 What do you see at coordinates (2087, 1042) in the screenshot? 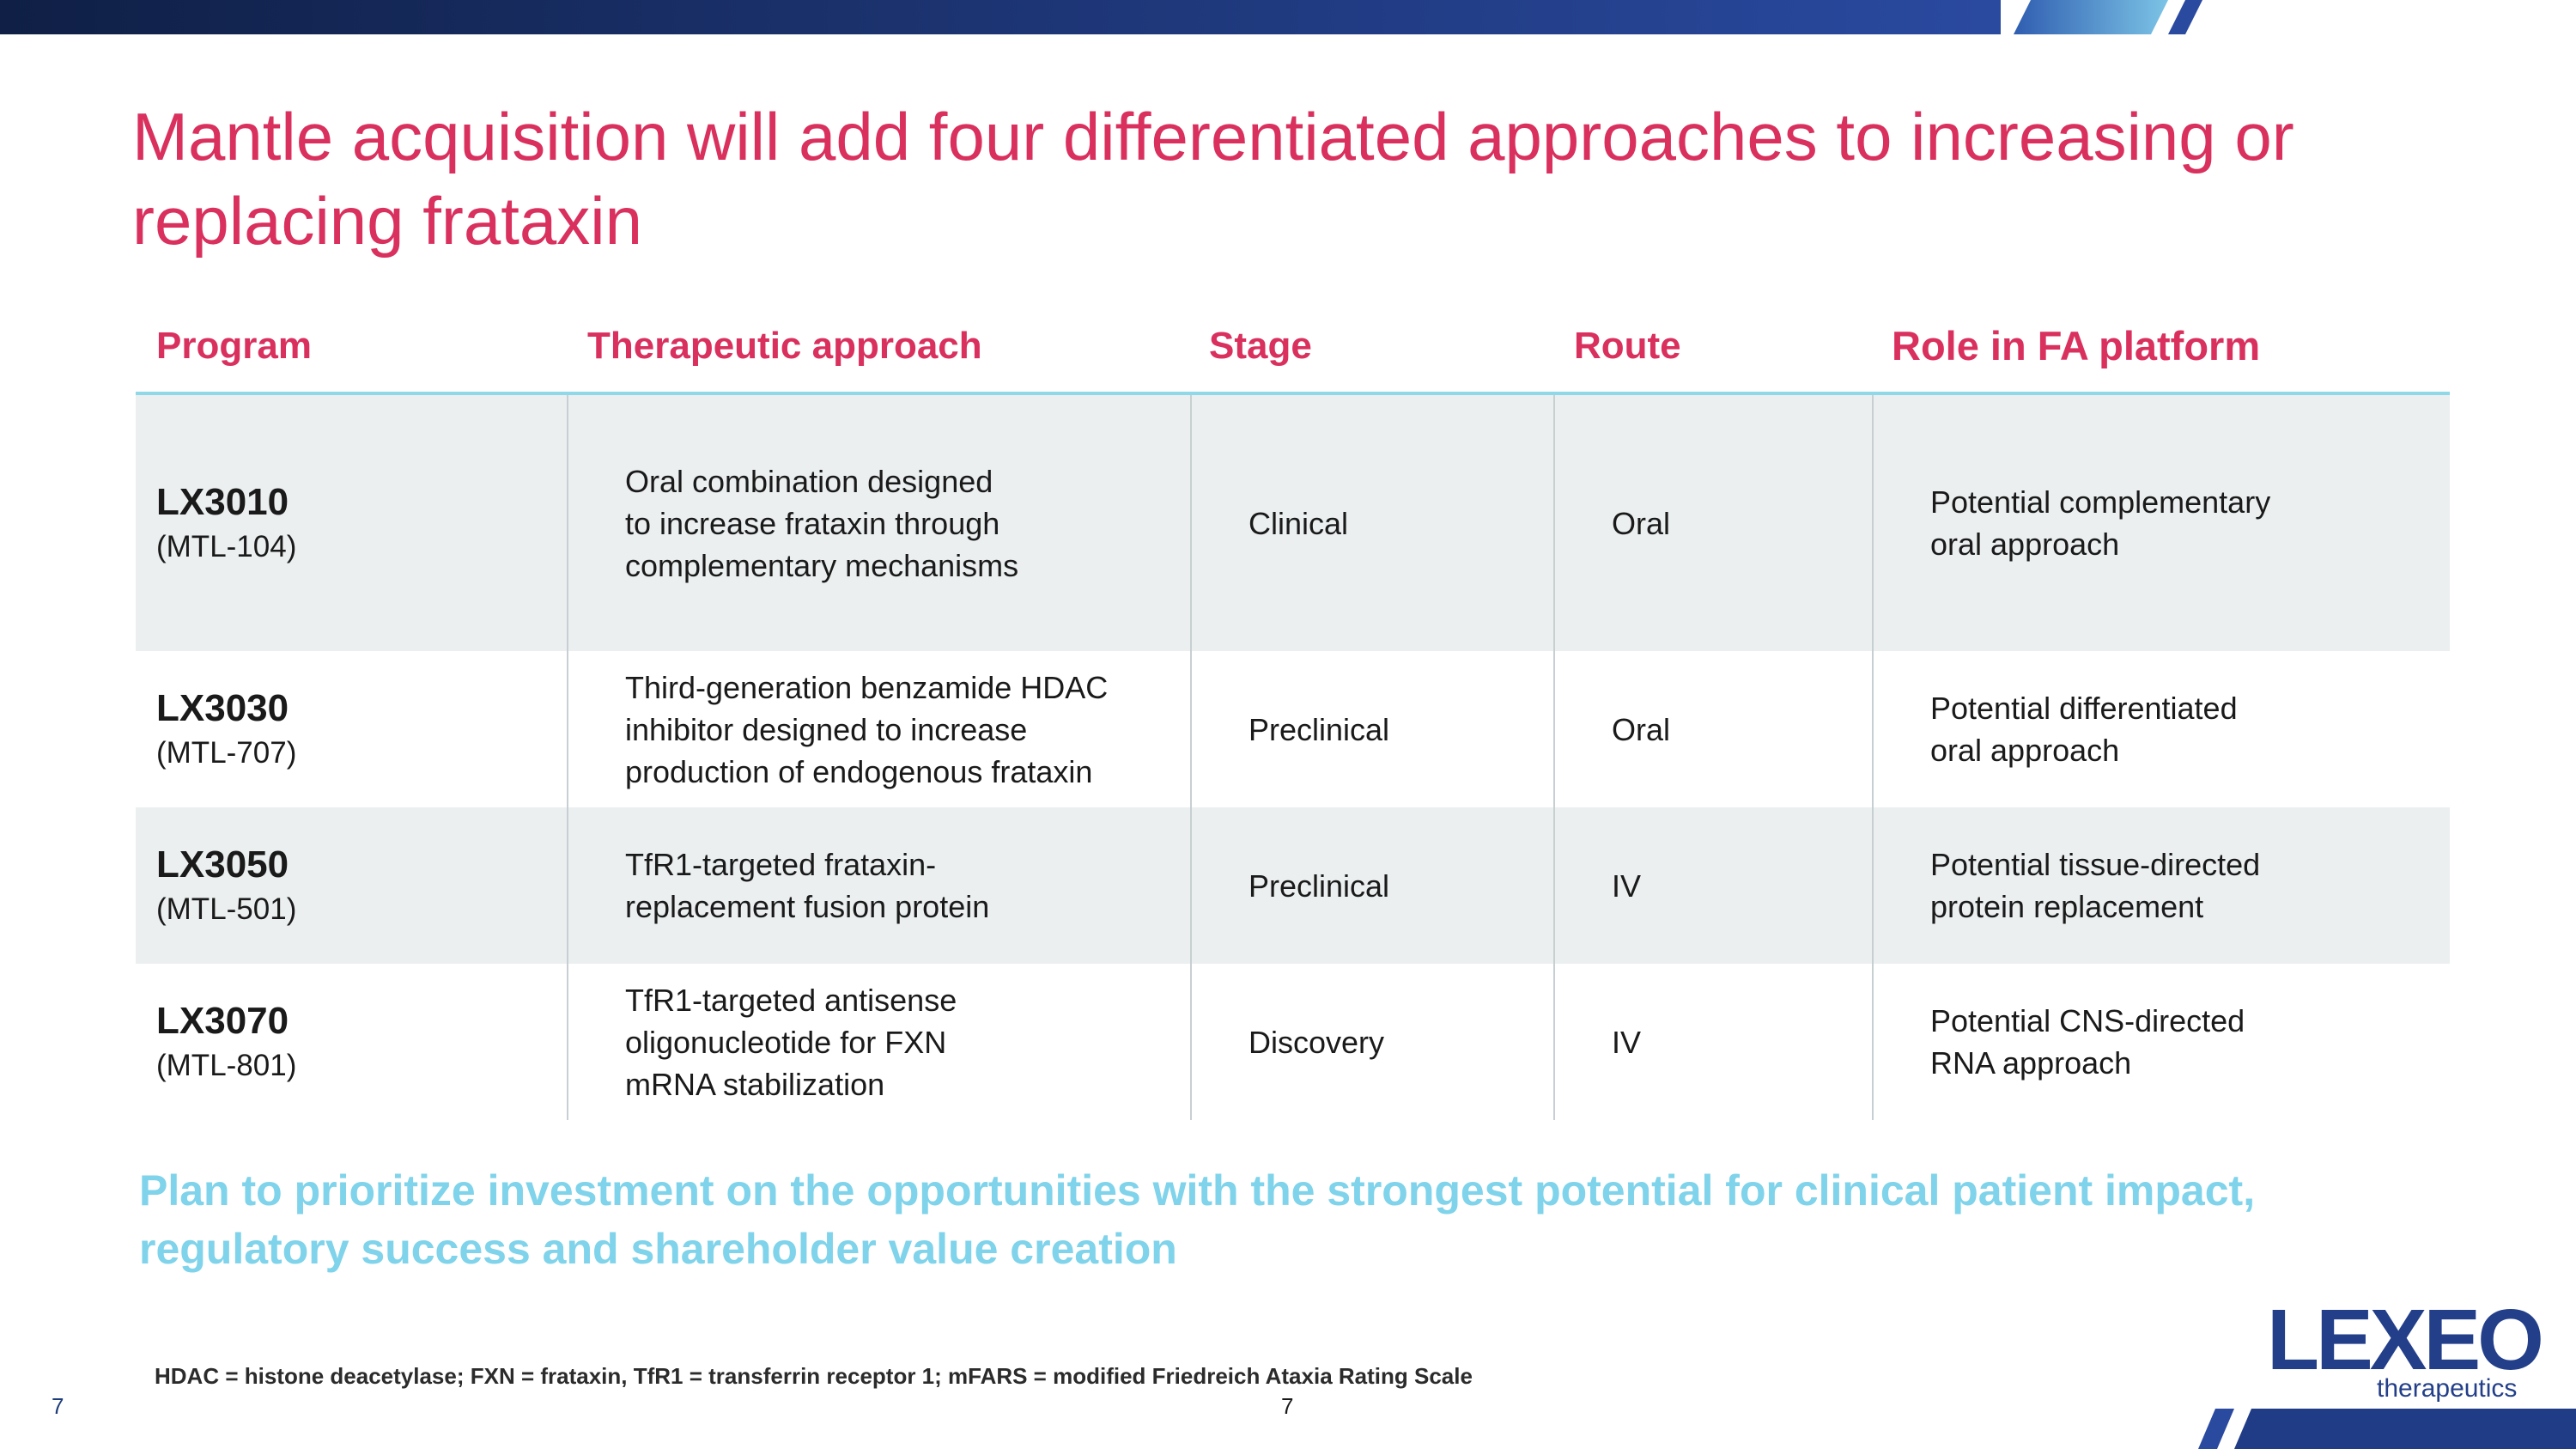
I see `role-cell: Potential CNS-directed RNA approach` at bounding box center [2087, 1042].